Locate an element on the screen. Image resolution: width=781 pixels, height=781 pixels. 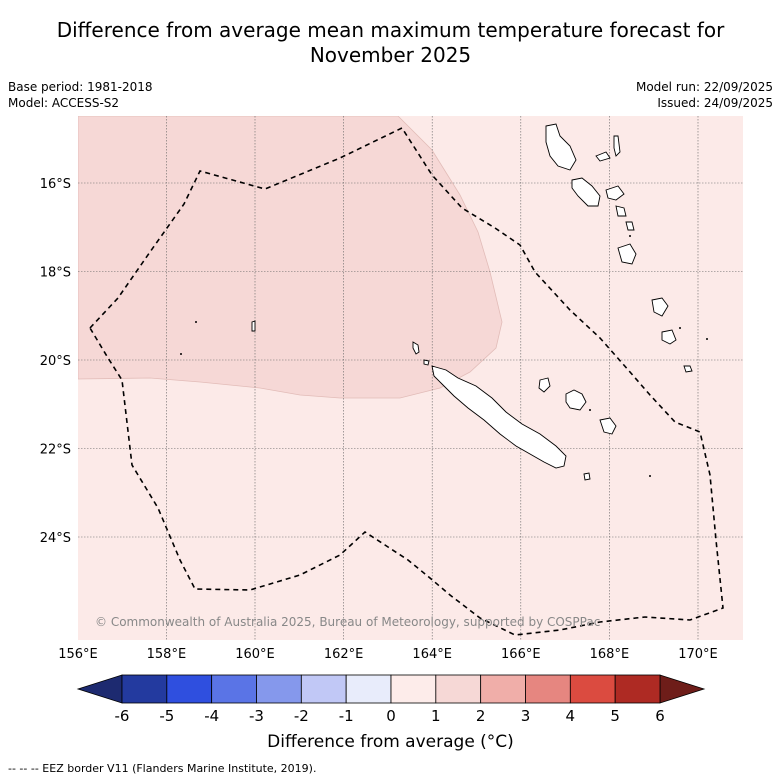
lon-label: 160°E is located at coordinates (255, 654).